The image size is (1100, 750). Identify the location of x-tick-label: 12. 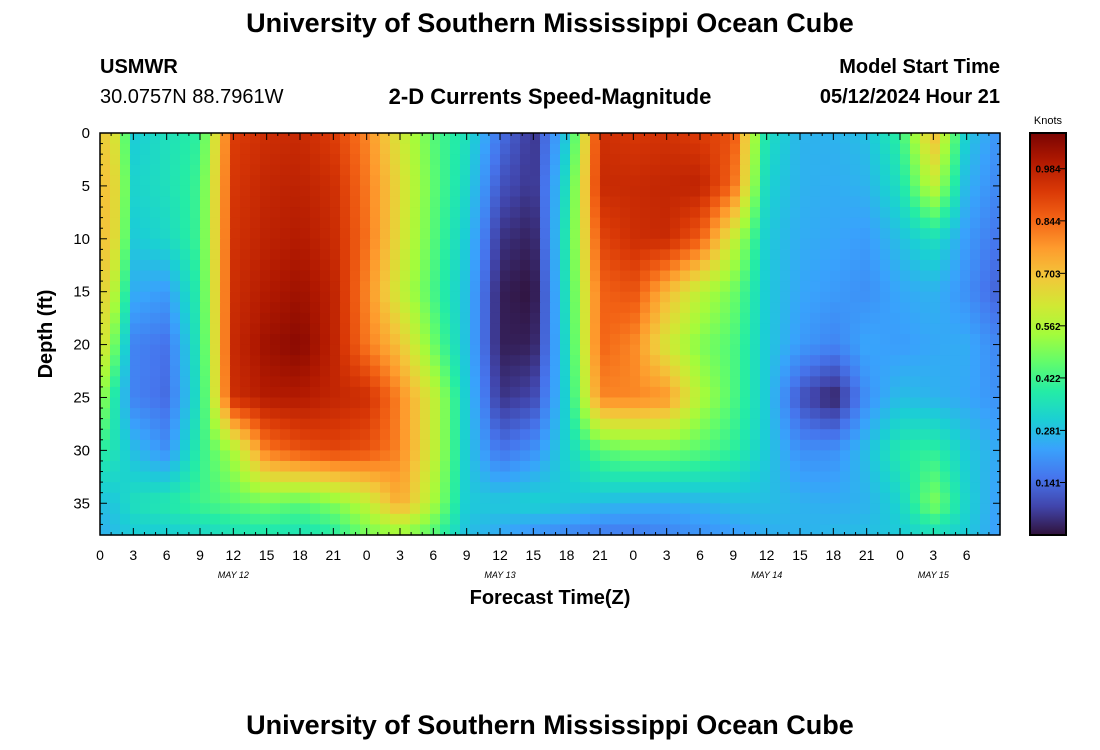
(234, 555).